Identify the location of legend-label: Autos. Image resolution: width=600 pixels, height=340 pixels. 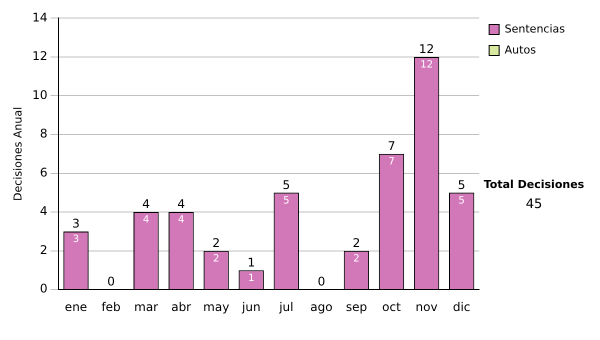
(520, 49).